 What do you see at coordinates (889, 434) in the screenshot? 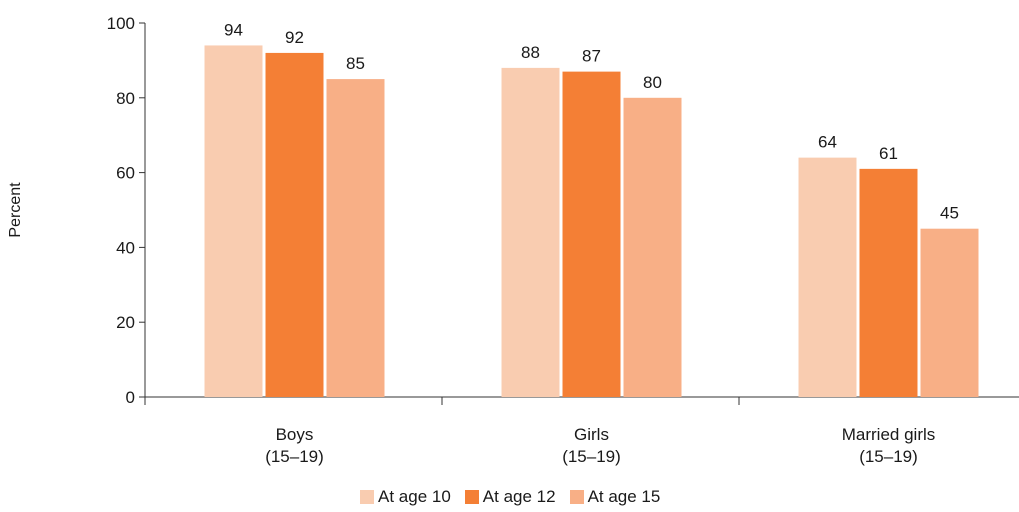
I see `x-tick-label: Married girls` at bounding box center [889, 434].